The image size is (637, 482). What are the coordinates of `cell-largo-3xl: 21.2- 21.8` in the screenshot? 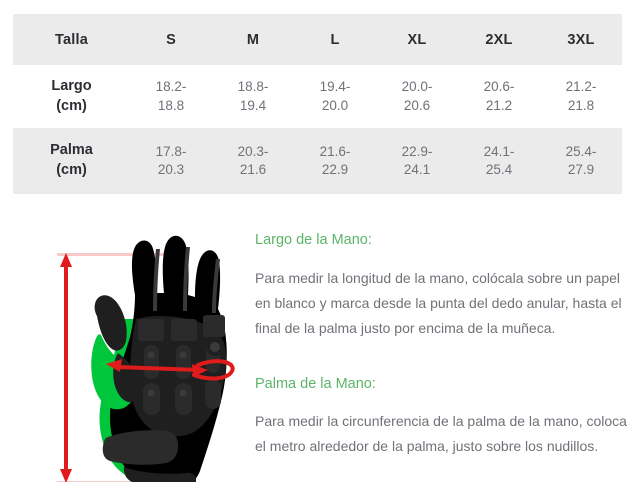 It's located at (581, 96).